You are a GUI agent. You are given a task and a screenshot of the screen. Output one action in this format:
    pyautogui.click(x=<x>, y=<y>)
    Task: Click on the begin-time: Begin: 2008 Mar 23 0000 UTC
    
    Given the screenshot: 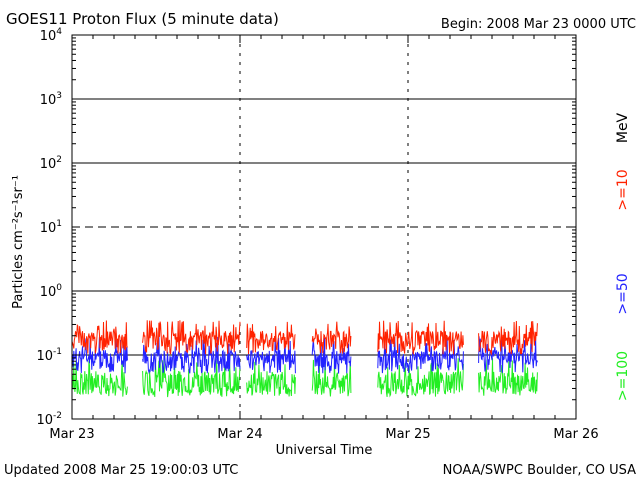 What is the action you would take?
    pyautogui.click(x=538, y=24)
    